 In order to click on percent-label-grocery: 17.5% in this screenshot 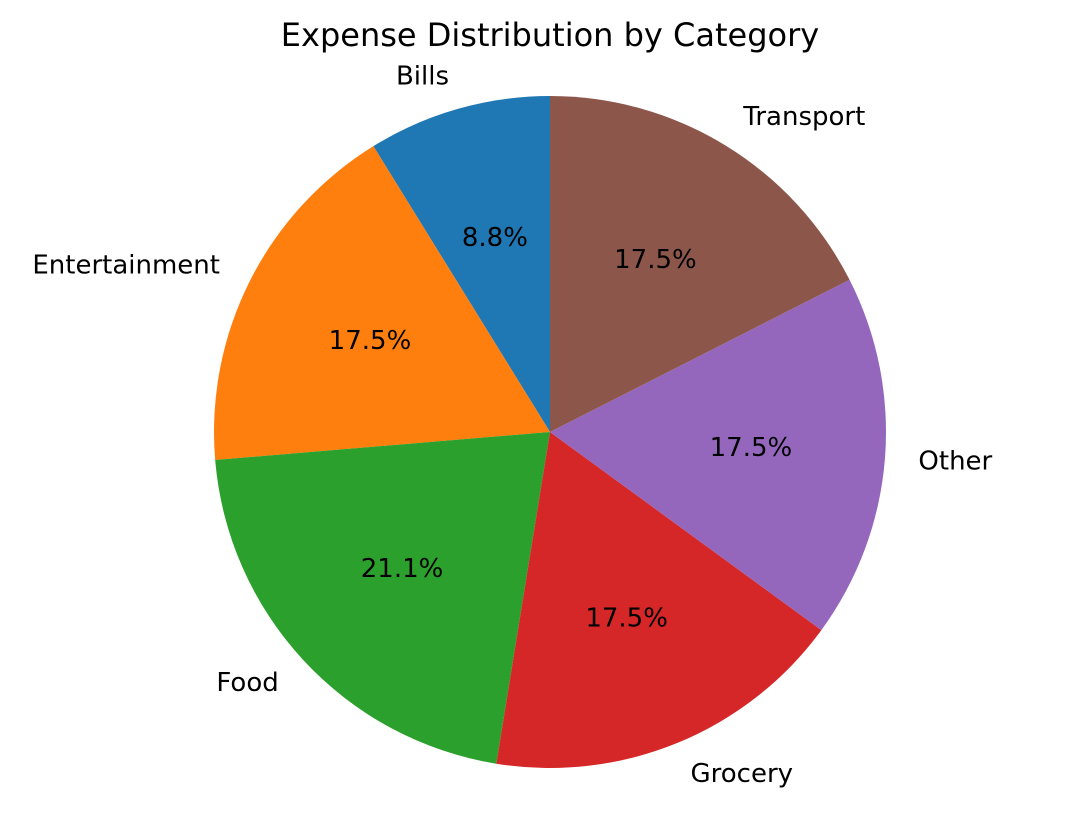, I will do `click(626, 618)`.